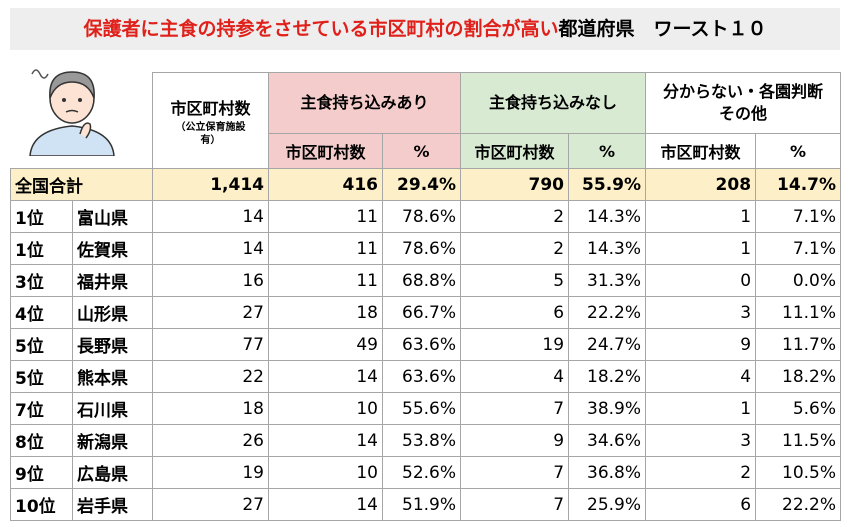 Image resolution: width=851 pixels, height=527 pixels. Describe the element at coordinates (421, 376) in the screenshot. I see `cell: 63.6%` at that location.